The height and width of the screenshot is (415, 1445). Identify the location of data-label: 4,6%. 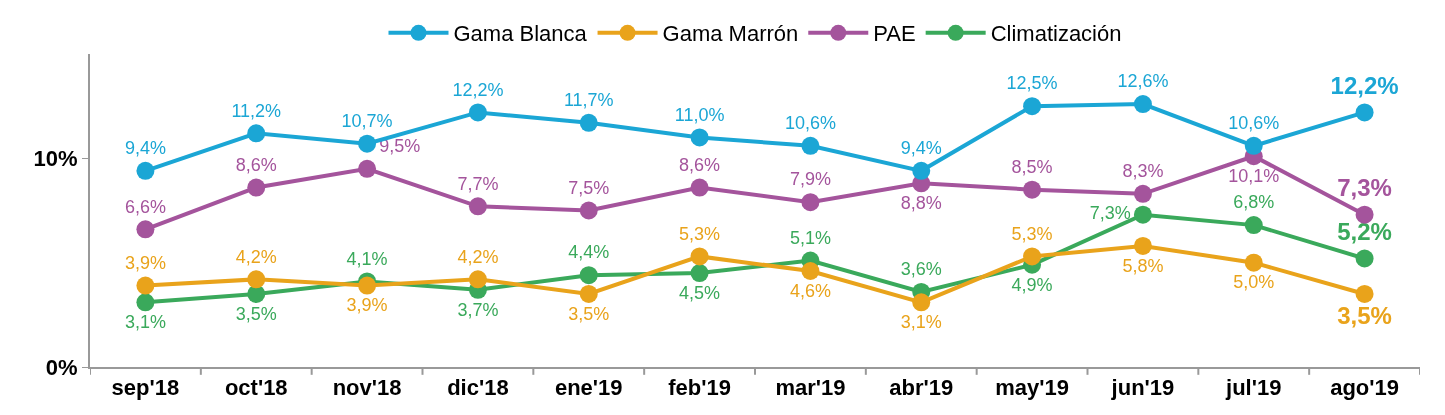
(810, 290).